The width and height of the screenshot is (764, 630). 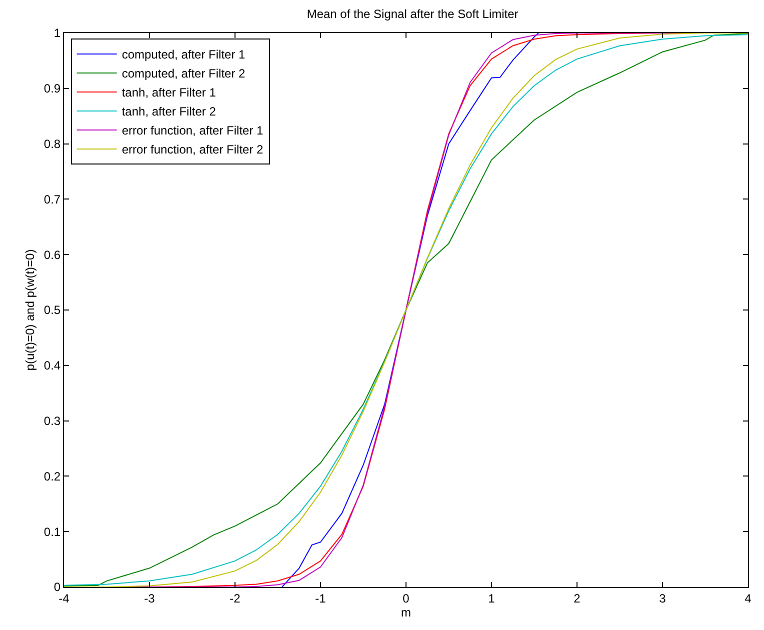 What do you see at coordinates (320, 598) in the screenshot?
I see `x-tick-label: -1` at bounding box center [320, 598].